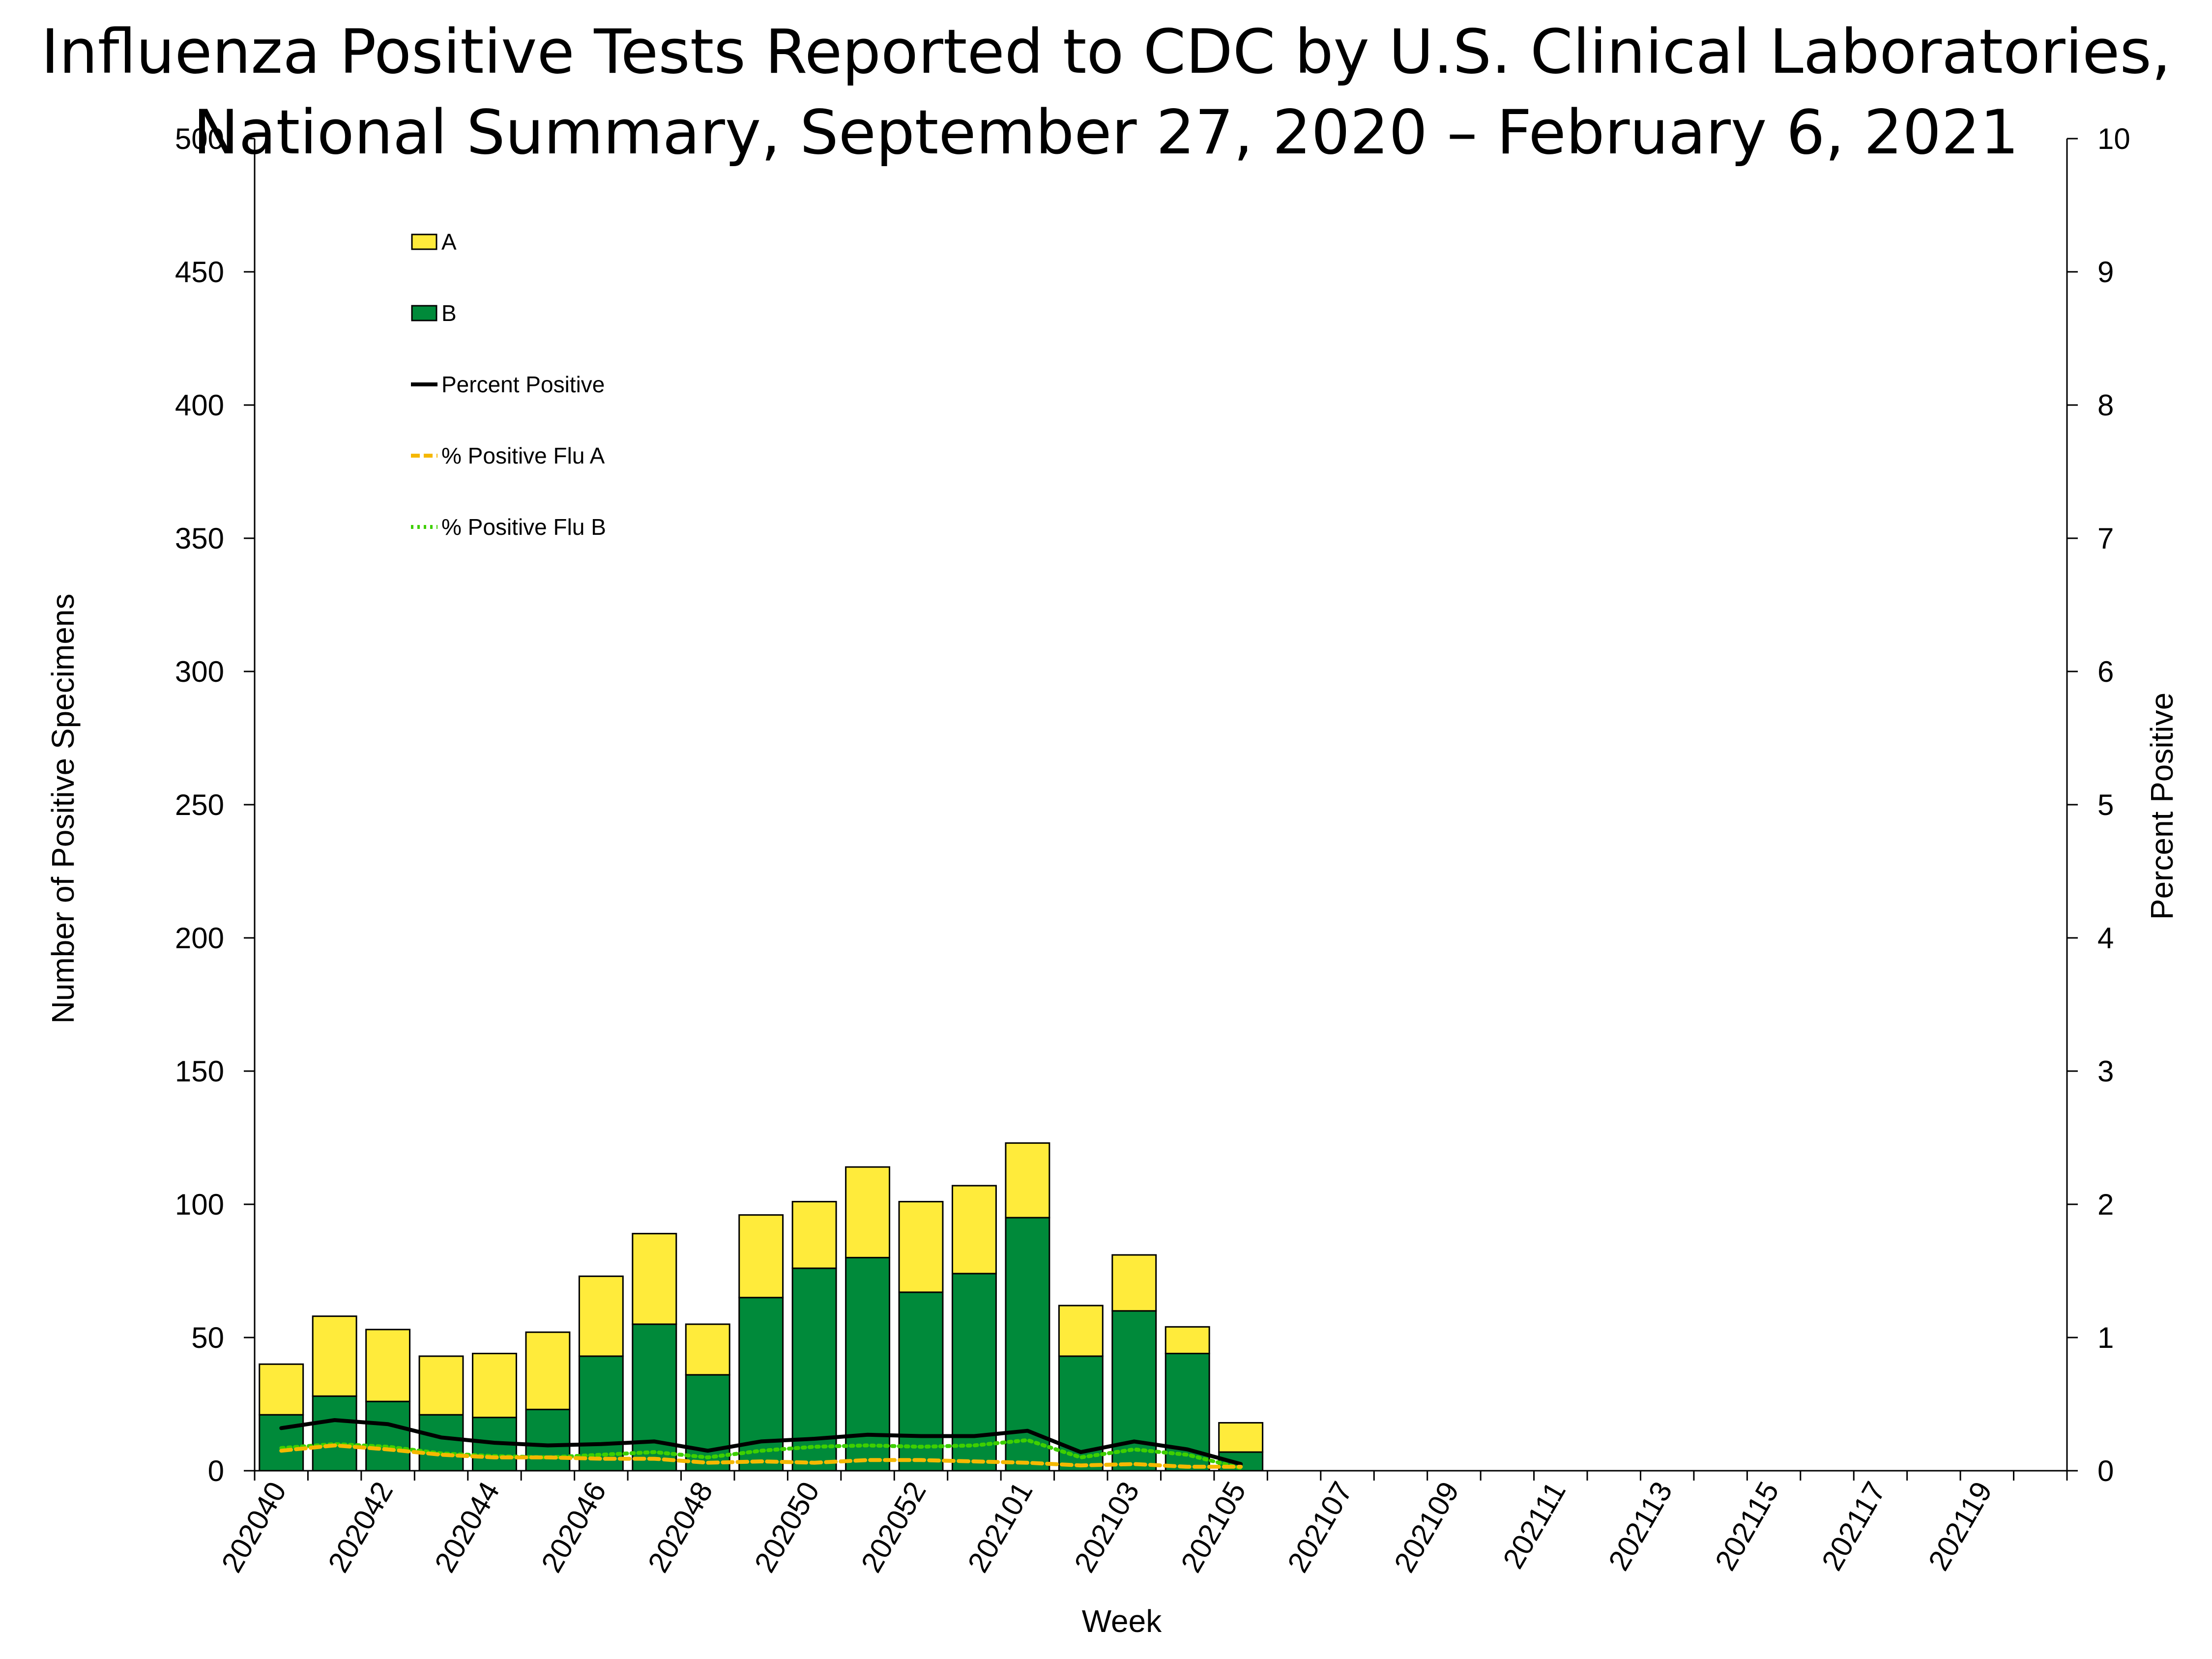 This screenshot has height=1659, width=2212. What do you see at coordinates (787, 1527) in the screenshot?
I see `x-tick-label-202050: 202050` at bounding box center [787, 1527].